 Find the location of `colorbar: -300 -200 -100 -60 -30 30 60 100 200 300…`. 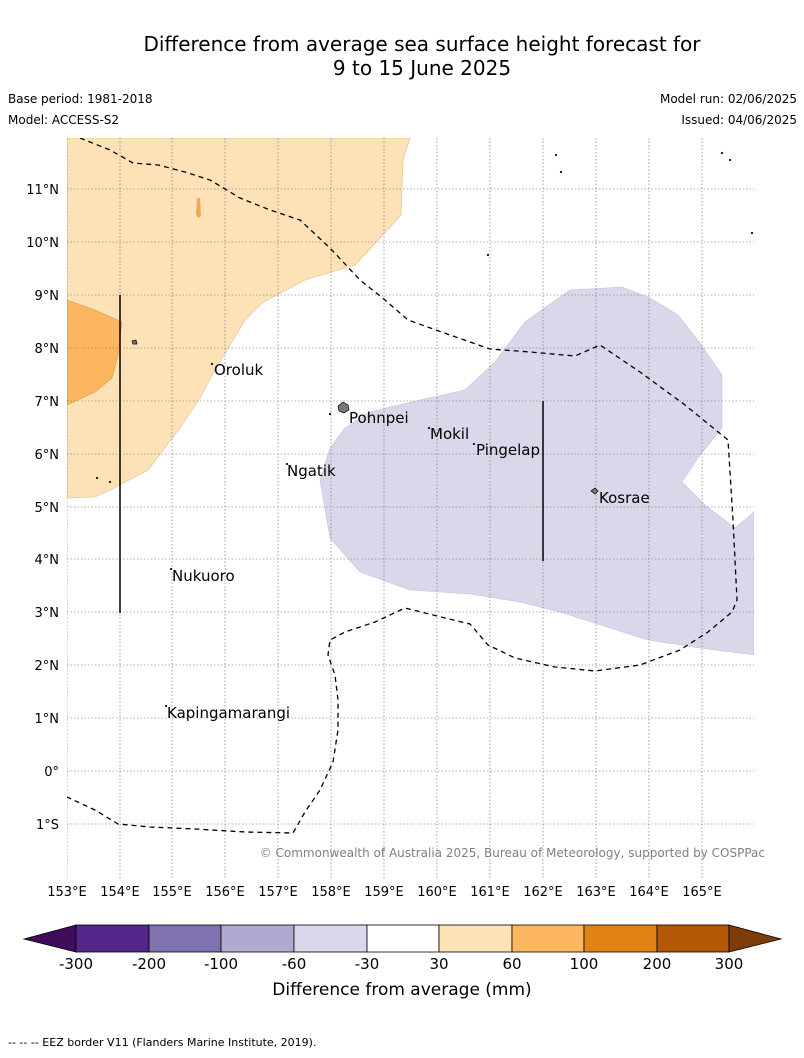

colorbar: -300 -200 -100 -60 -30 30 60 100 200 300… is located at coordinates (402, 962).